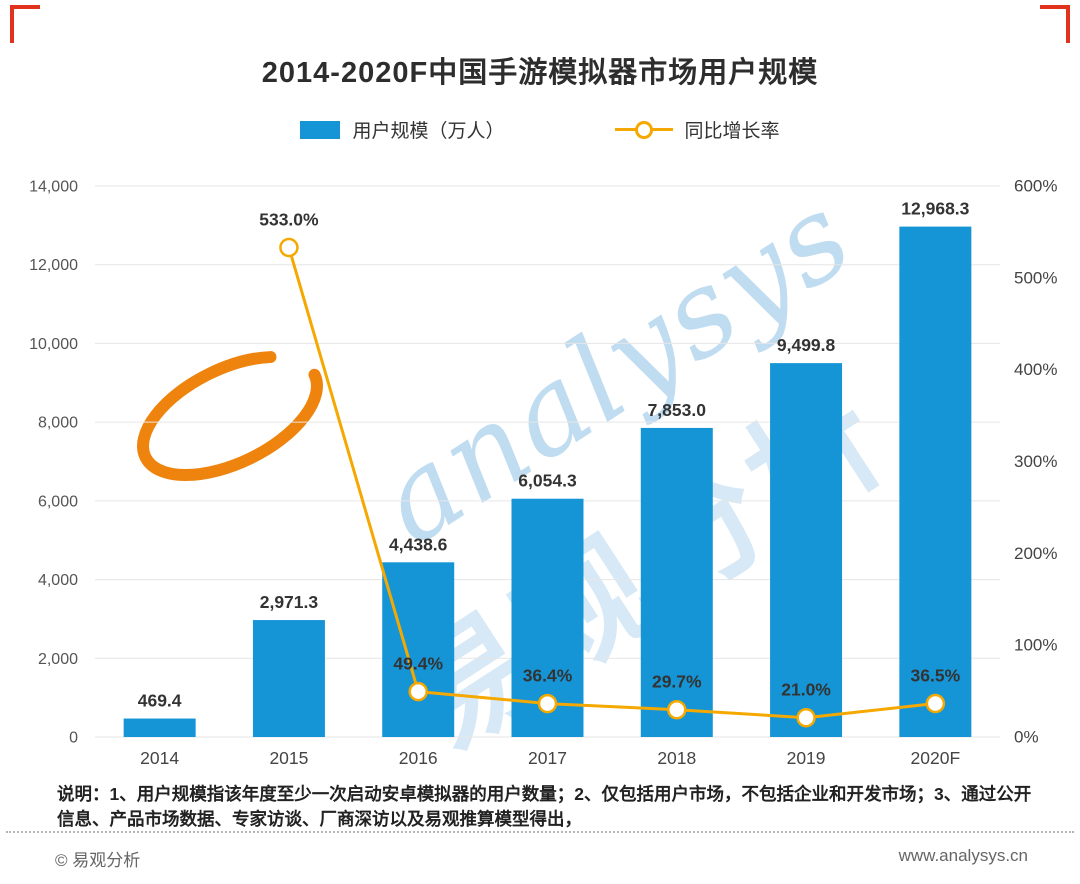  I want to click on footer-url: www.analysys.cn, so click(963, 855).